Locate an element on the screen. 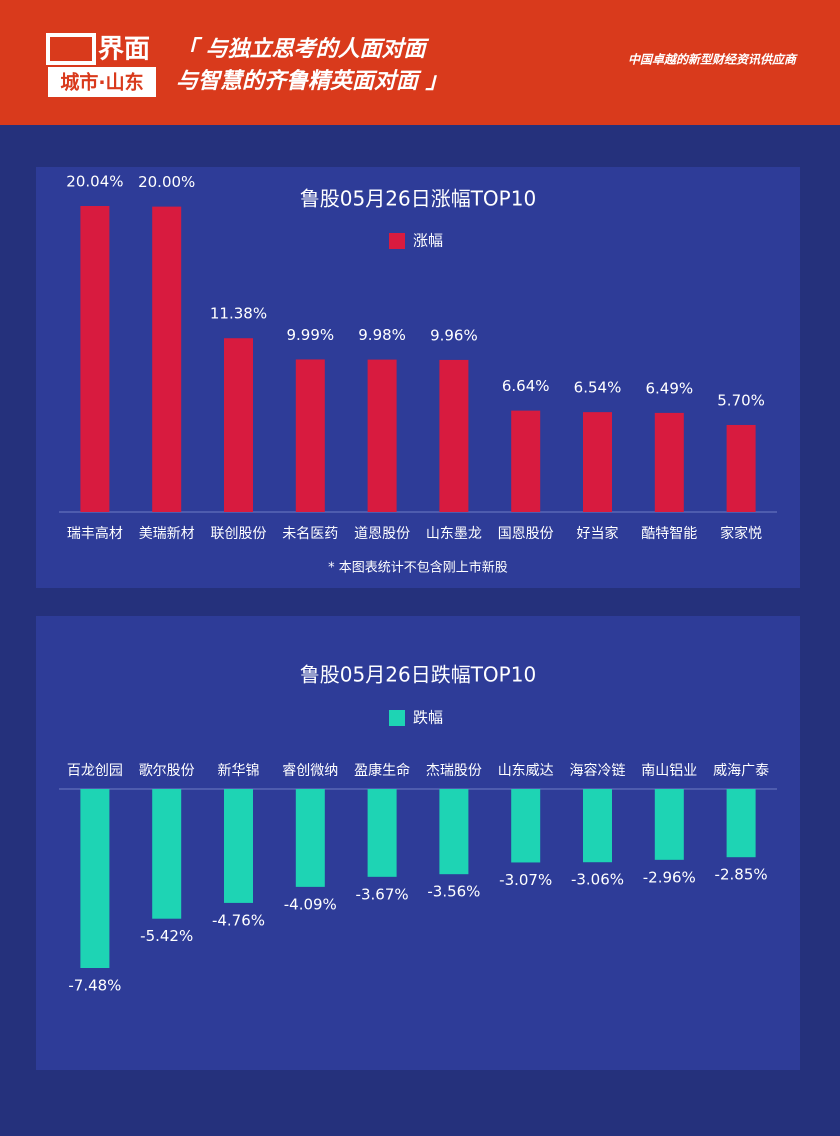 This screenshot has width=840, height=1136. tagline: 中国卓越的新型财经资讯供应商 is located at coordinates (713, 60).